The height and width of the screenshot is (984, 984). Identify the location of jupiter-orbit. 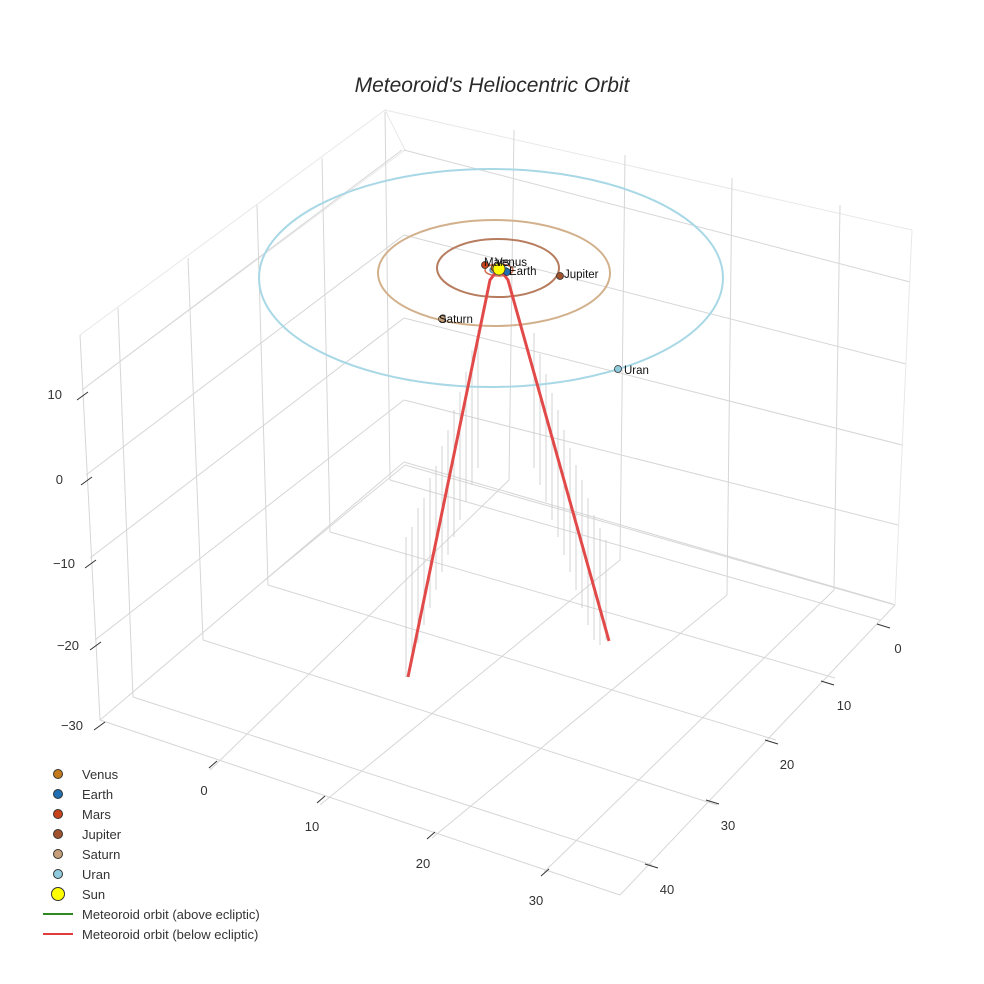
(498, 268).